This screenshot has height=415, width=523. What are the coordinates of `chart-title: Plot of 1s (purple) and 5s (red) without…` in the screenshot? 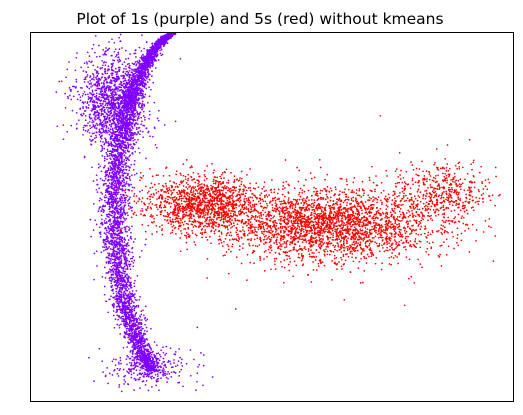 It's located at (259, 19).